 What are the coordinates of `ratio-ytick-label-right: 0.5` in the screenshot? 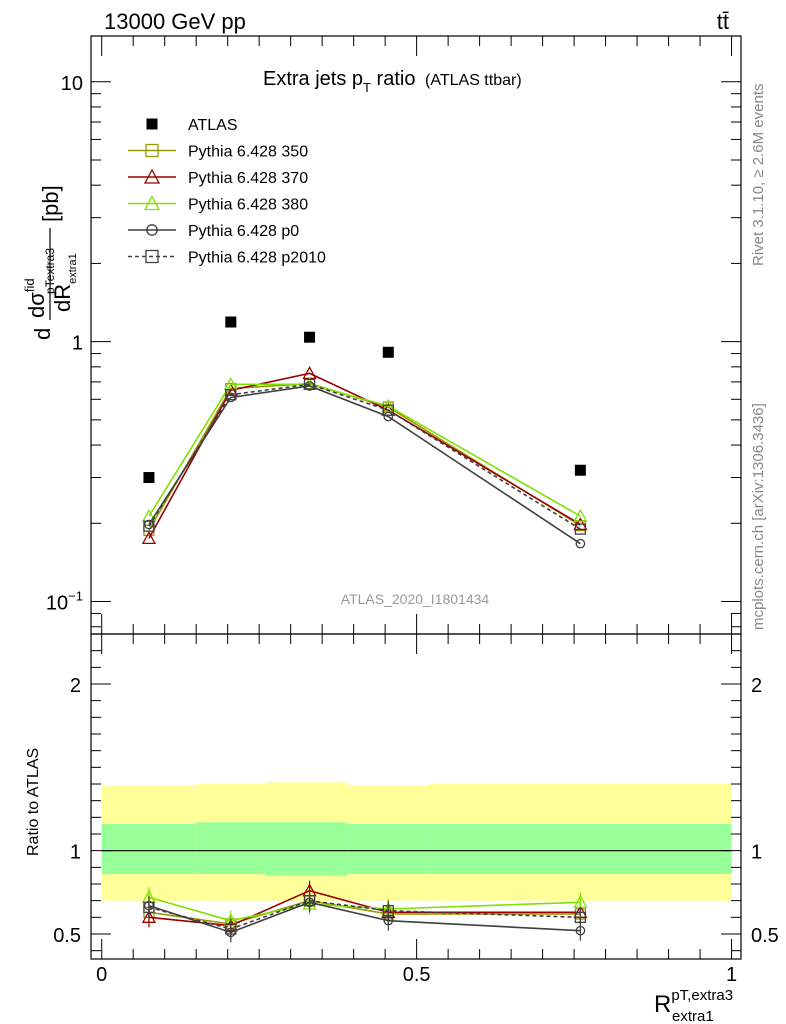 It's located at (765, 936).